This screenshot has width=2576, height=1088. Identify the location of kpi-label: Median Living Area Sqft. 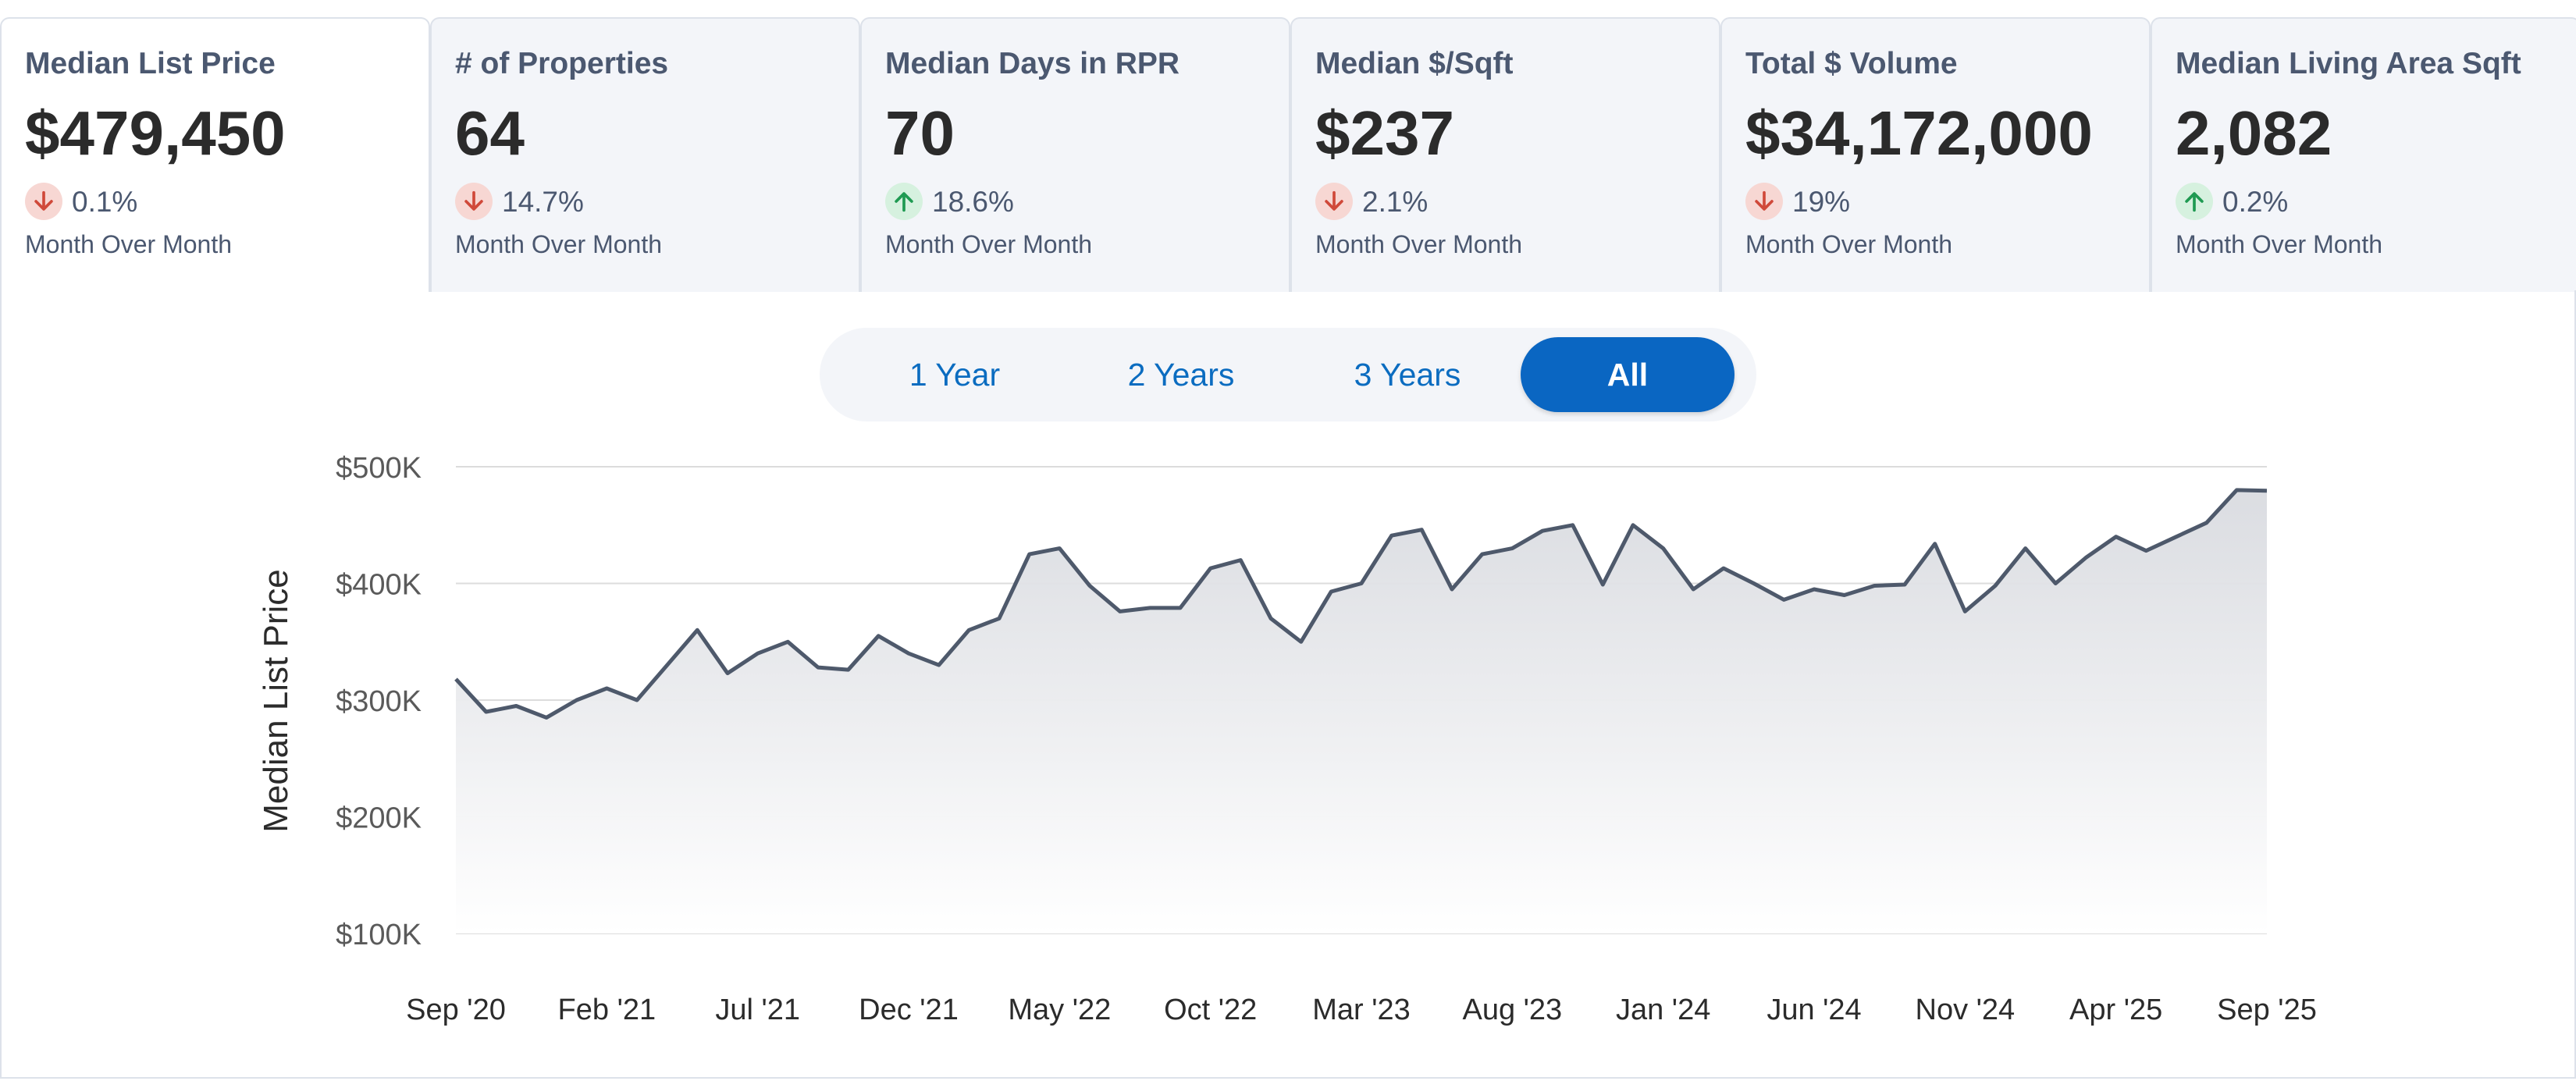
(2348, 63).